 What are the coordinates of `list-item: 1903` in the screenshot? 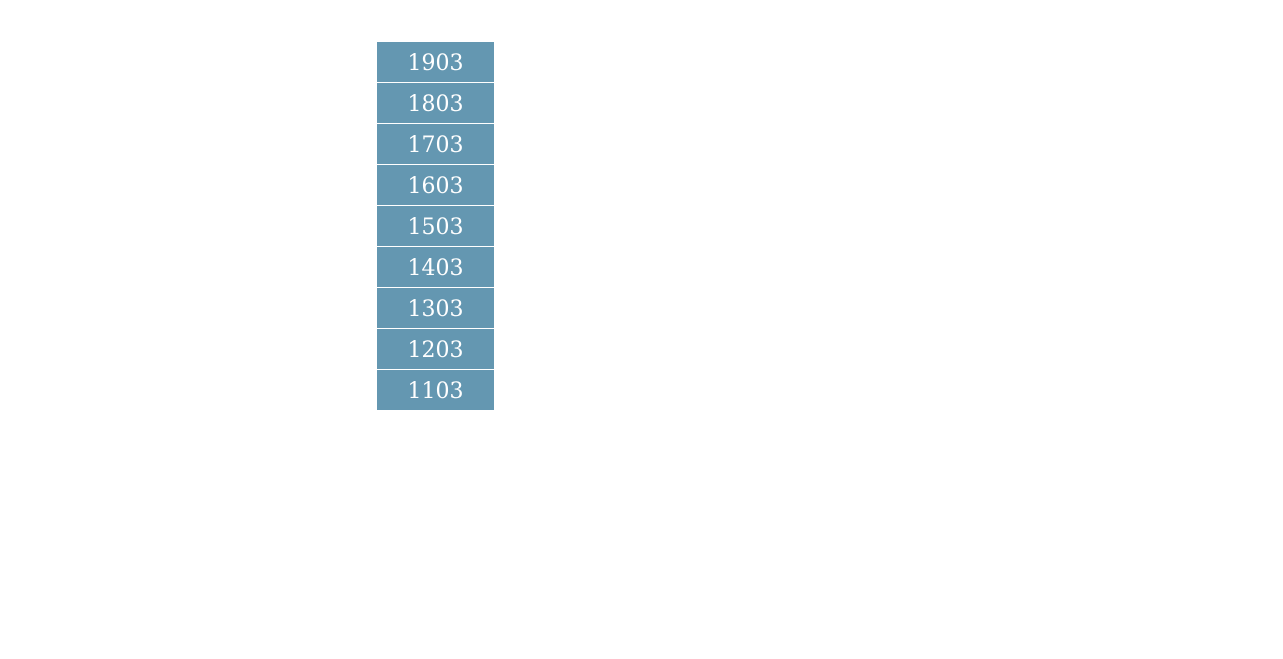 It's located at (435, 62).